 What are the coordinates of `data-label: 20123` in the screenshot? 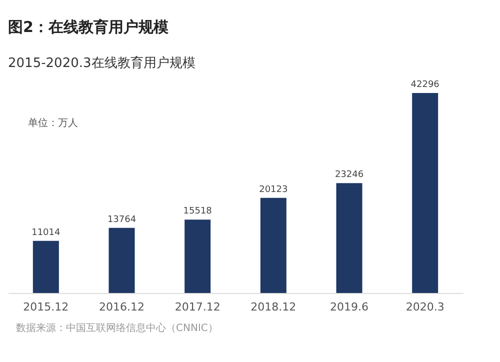 It's located at (273, 189).